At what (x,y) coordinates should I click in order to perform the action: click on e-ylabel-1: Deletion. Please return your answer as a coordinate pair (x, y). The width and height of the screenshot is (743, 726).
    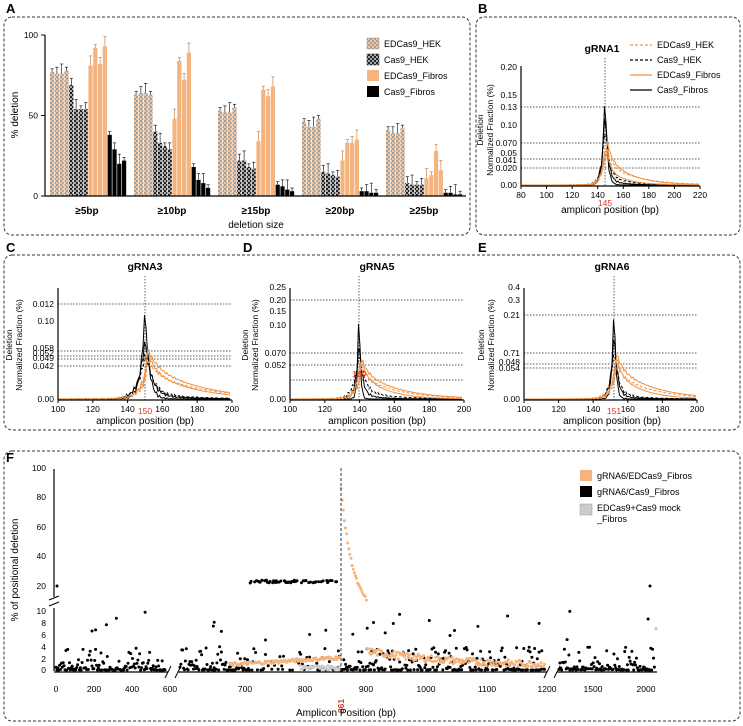
    Looking at the image, I should click on (481, 344).